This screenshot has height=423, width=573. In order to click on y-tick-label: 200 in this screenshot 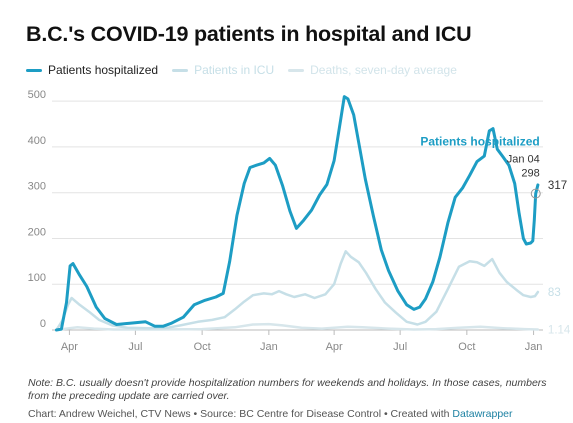, I will do `click(37, 232)`.